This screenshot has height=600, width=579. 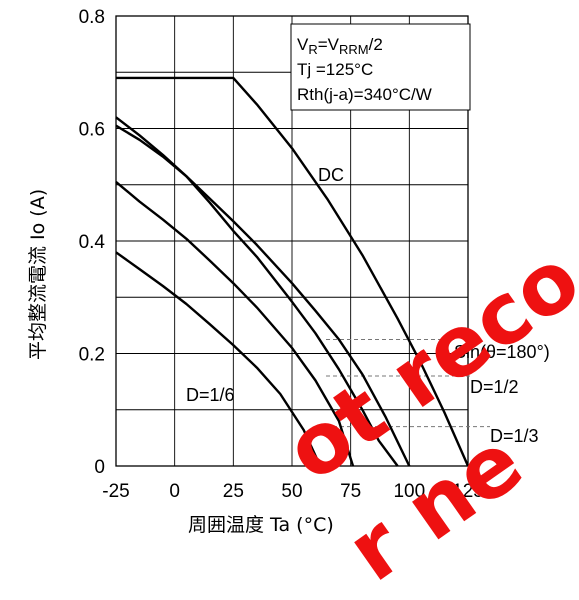 I want to click on x-tick-1: 0, so click(x=174, y=491).